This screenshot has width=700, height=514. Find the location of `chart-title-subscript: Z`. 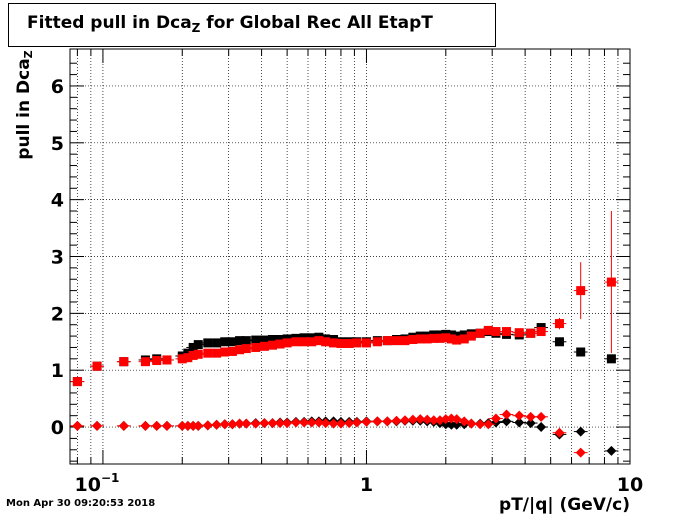

chart-title-subscript: Z is located at coordinates (196, 28).